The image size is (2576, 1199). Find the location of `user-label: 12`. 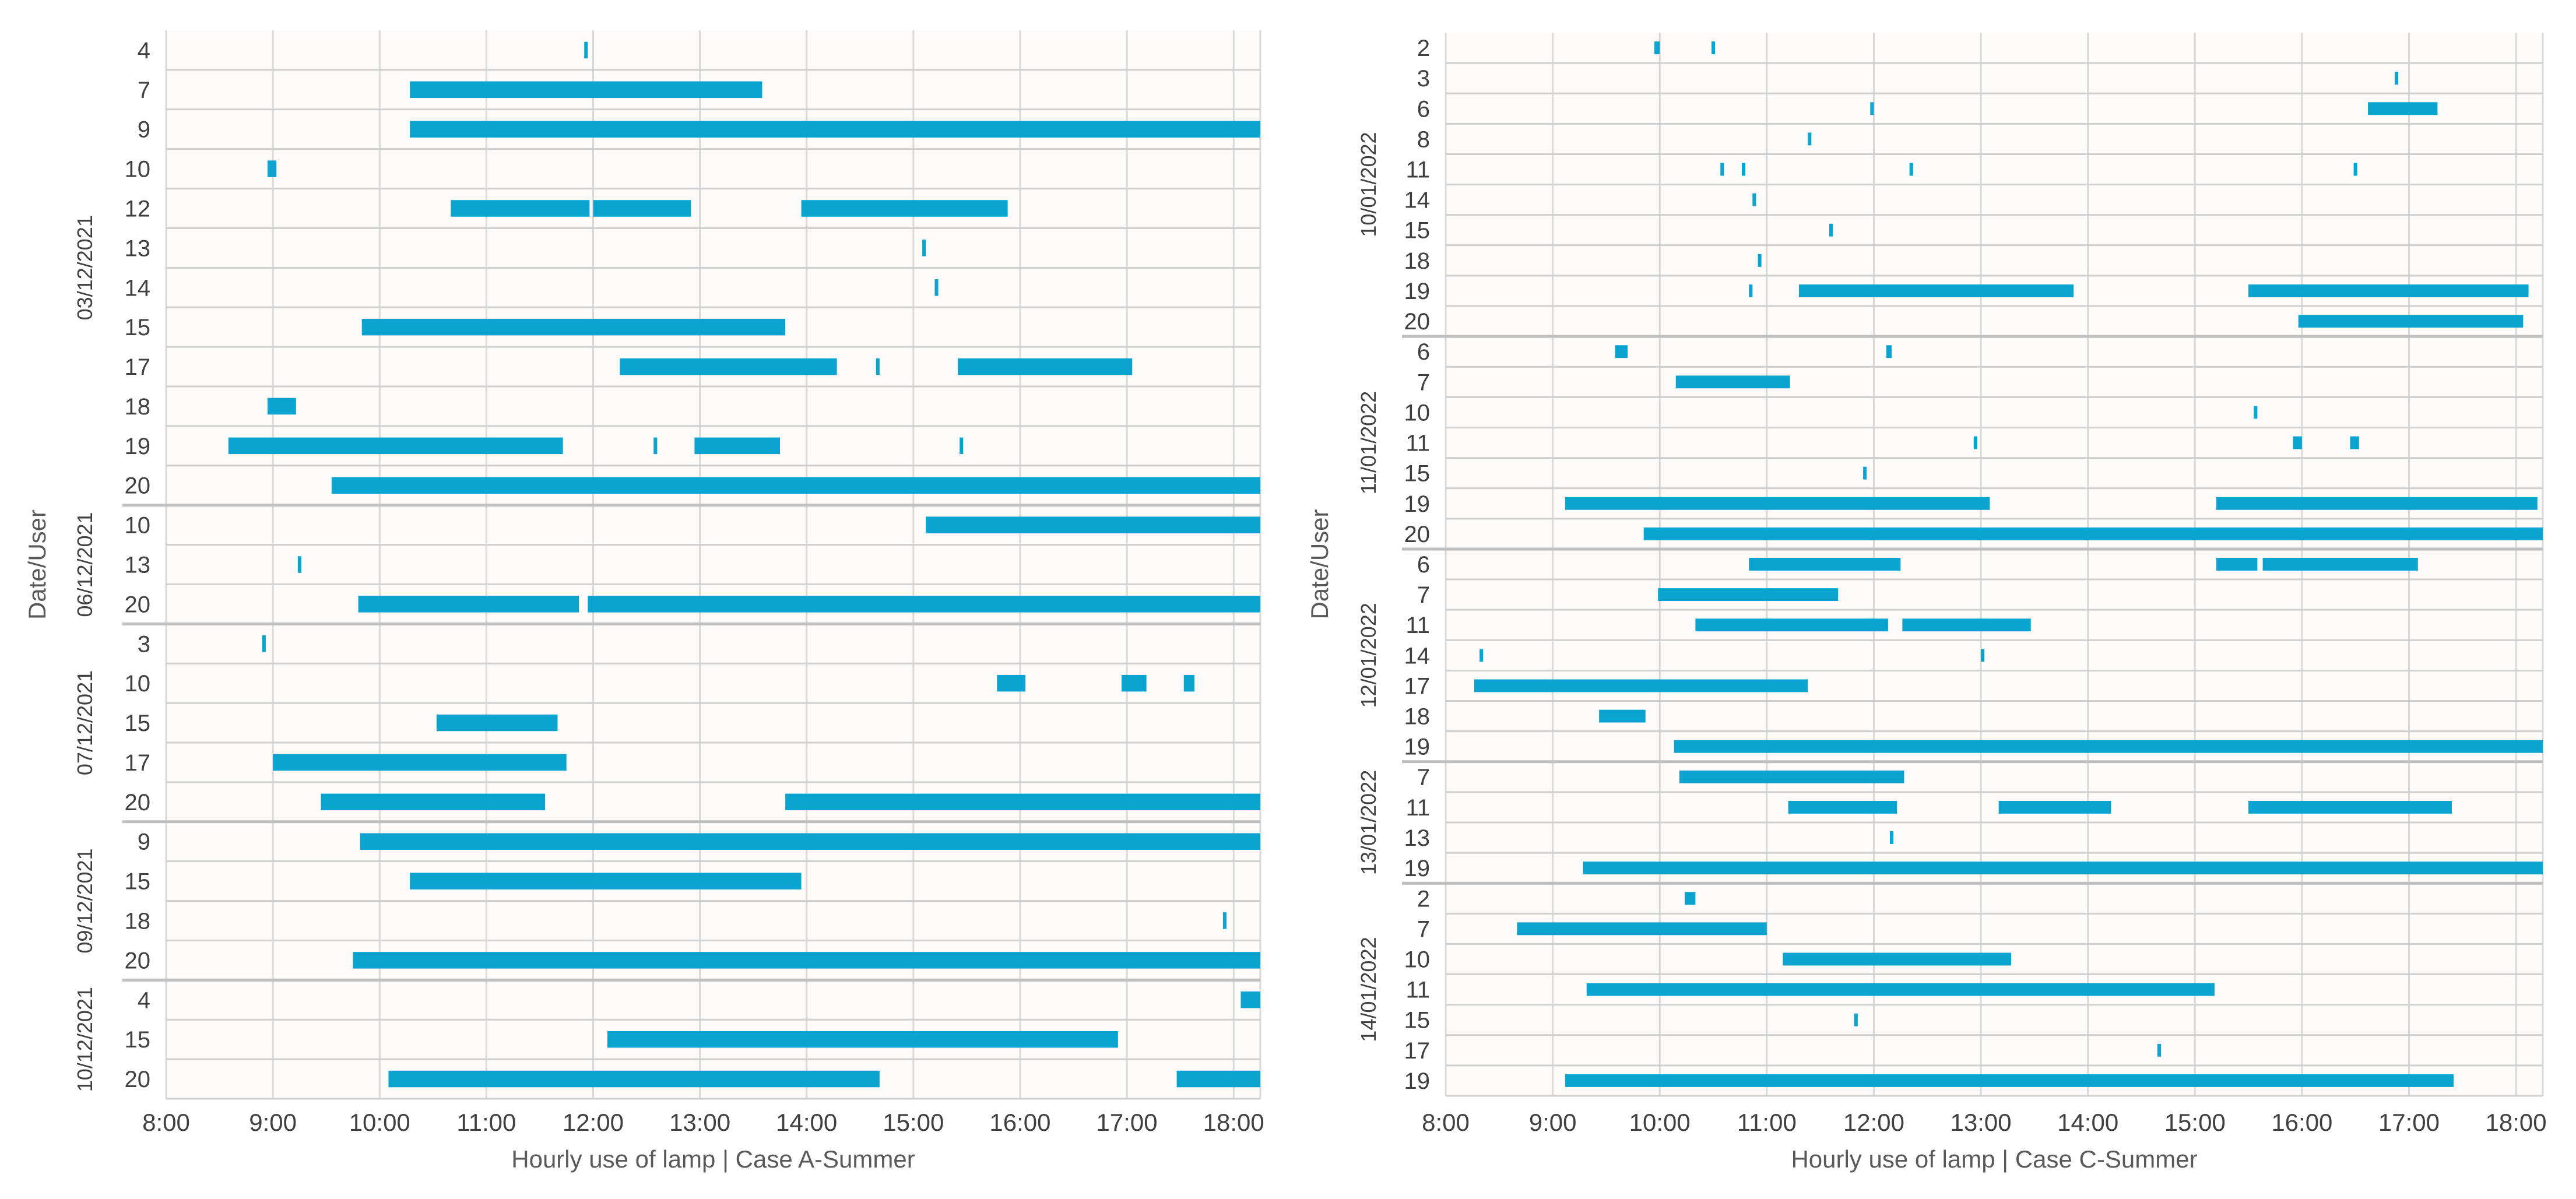

user-label: 12 is located at coordinates (138, 209).